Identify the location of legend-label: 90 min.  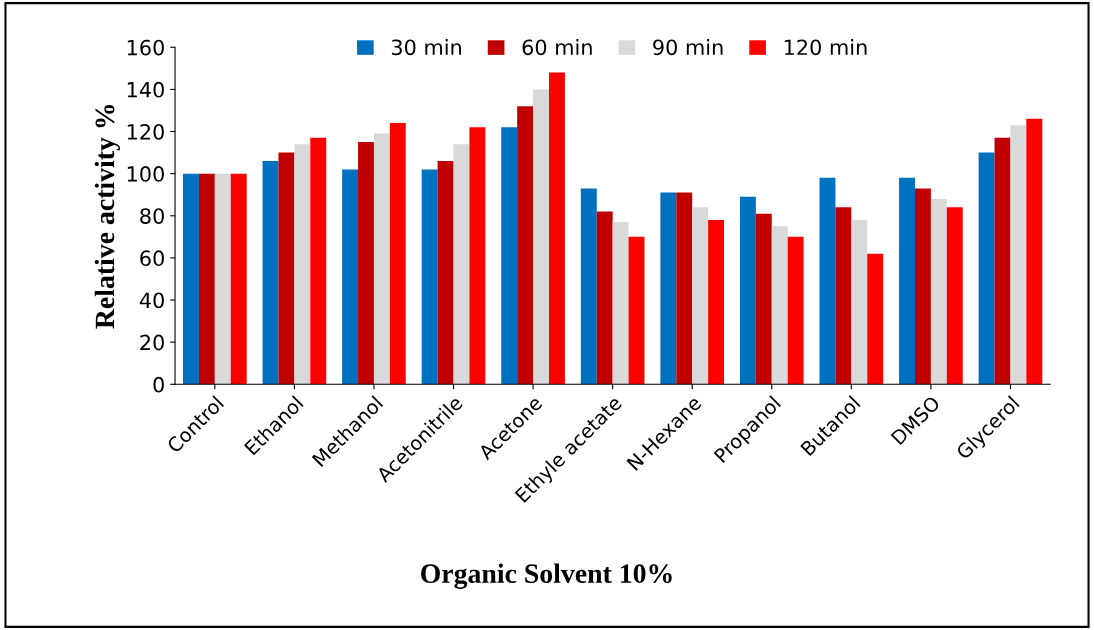
(688, 47).